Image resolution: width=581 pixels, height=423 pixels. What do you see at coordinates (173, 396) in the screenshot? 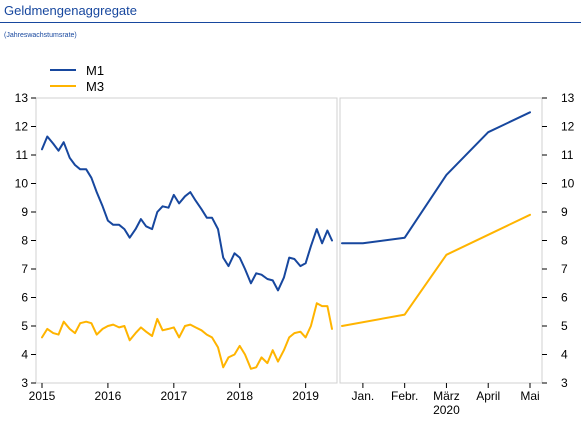
I see `x-tick-label: 2017` at bounding box center [173, 396].